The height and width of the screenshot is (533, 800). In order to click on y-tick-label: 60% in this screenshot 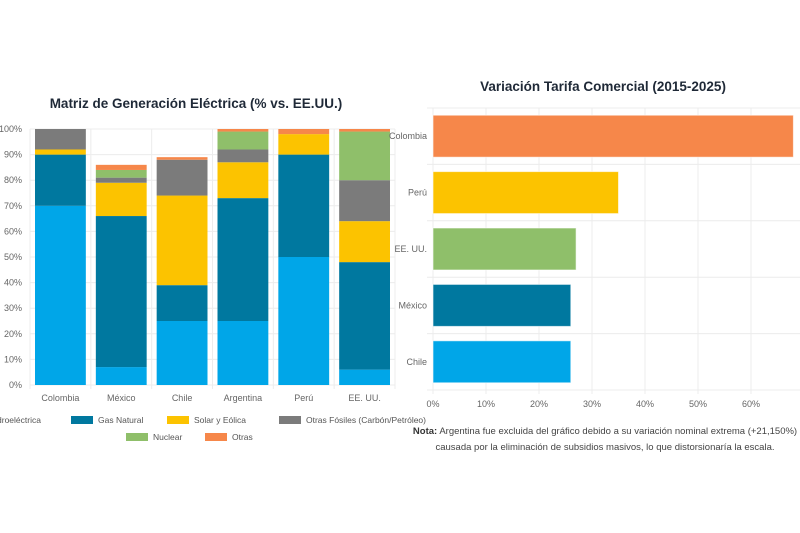, I will do `click(13, 231)`.